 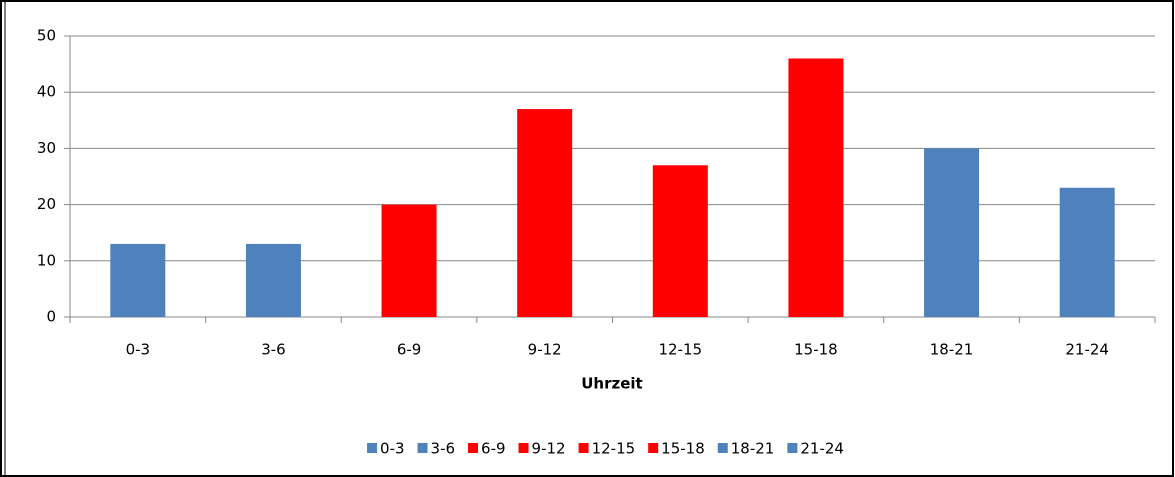 What do you see at coordinates (822, 449) in the screenshot?
I see `legend-label: 21-24` at bounding box center [822, 449].